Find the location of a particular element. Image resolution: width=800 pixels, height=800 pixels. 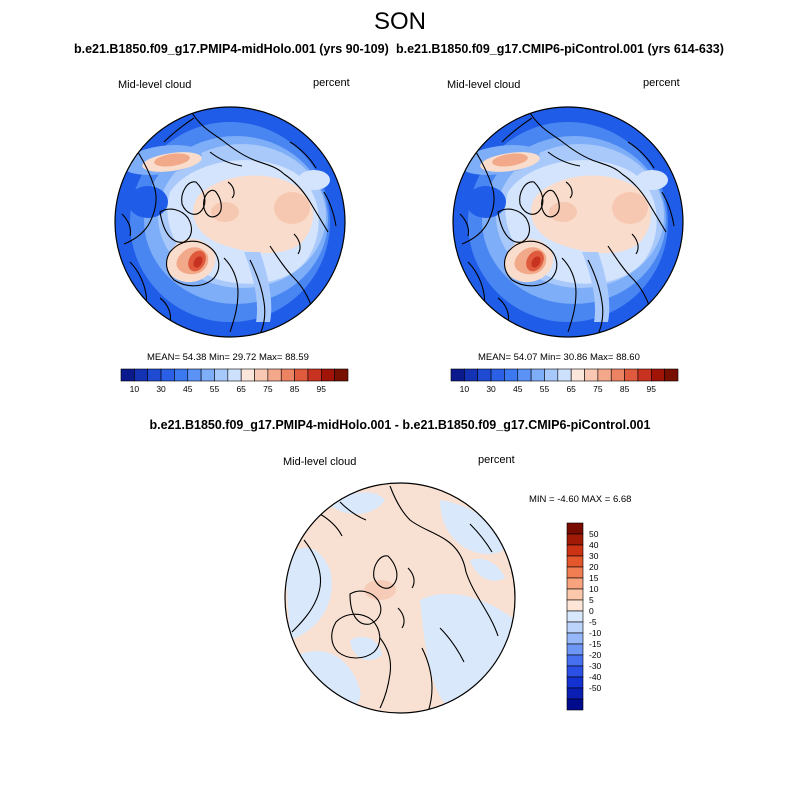

panel2-variable-label: Mid-level cloud is located at coordinates (484, 85).